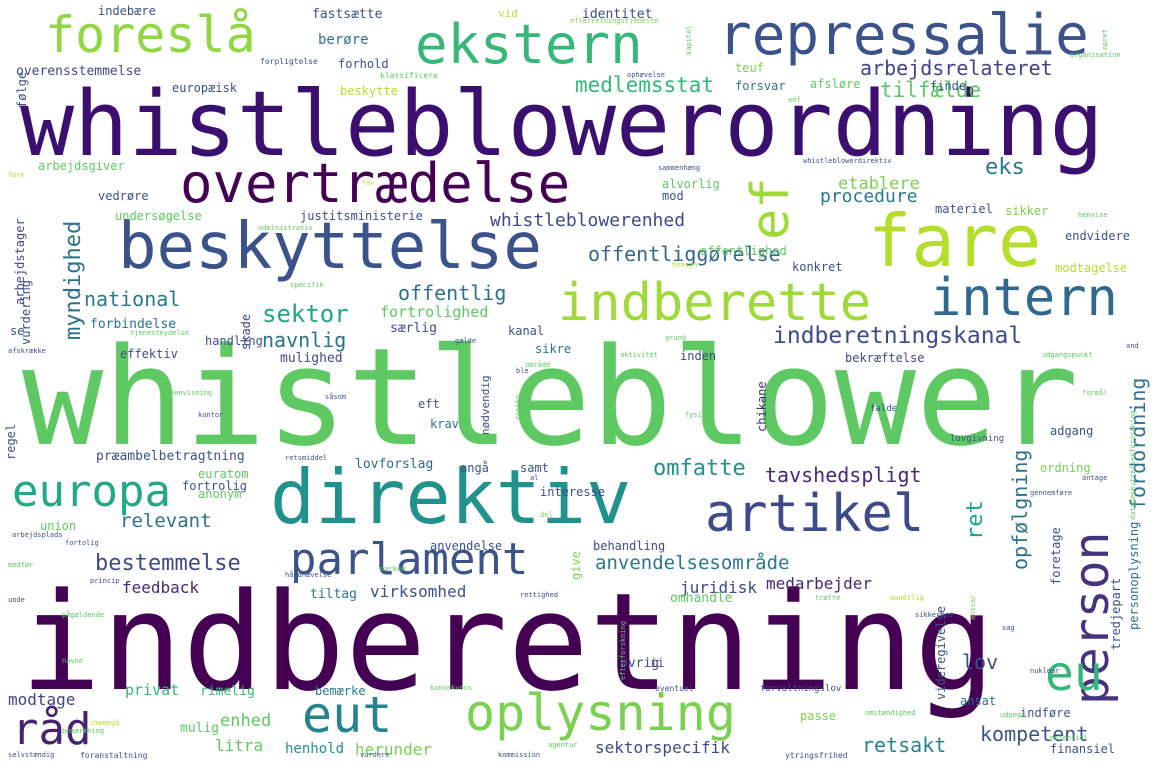 This screenshot has width=1155, height=770. What do you see at coordinates (227, 691) in the screenshot?
I see `word: rimelig` at bounding box center [227, 691].